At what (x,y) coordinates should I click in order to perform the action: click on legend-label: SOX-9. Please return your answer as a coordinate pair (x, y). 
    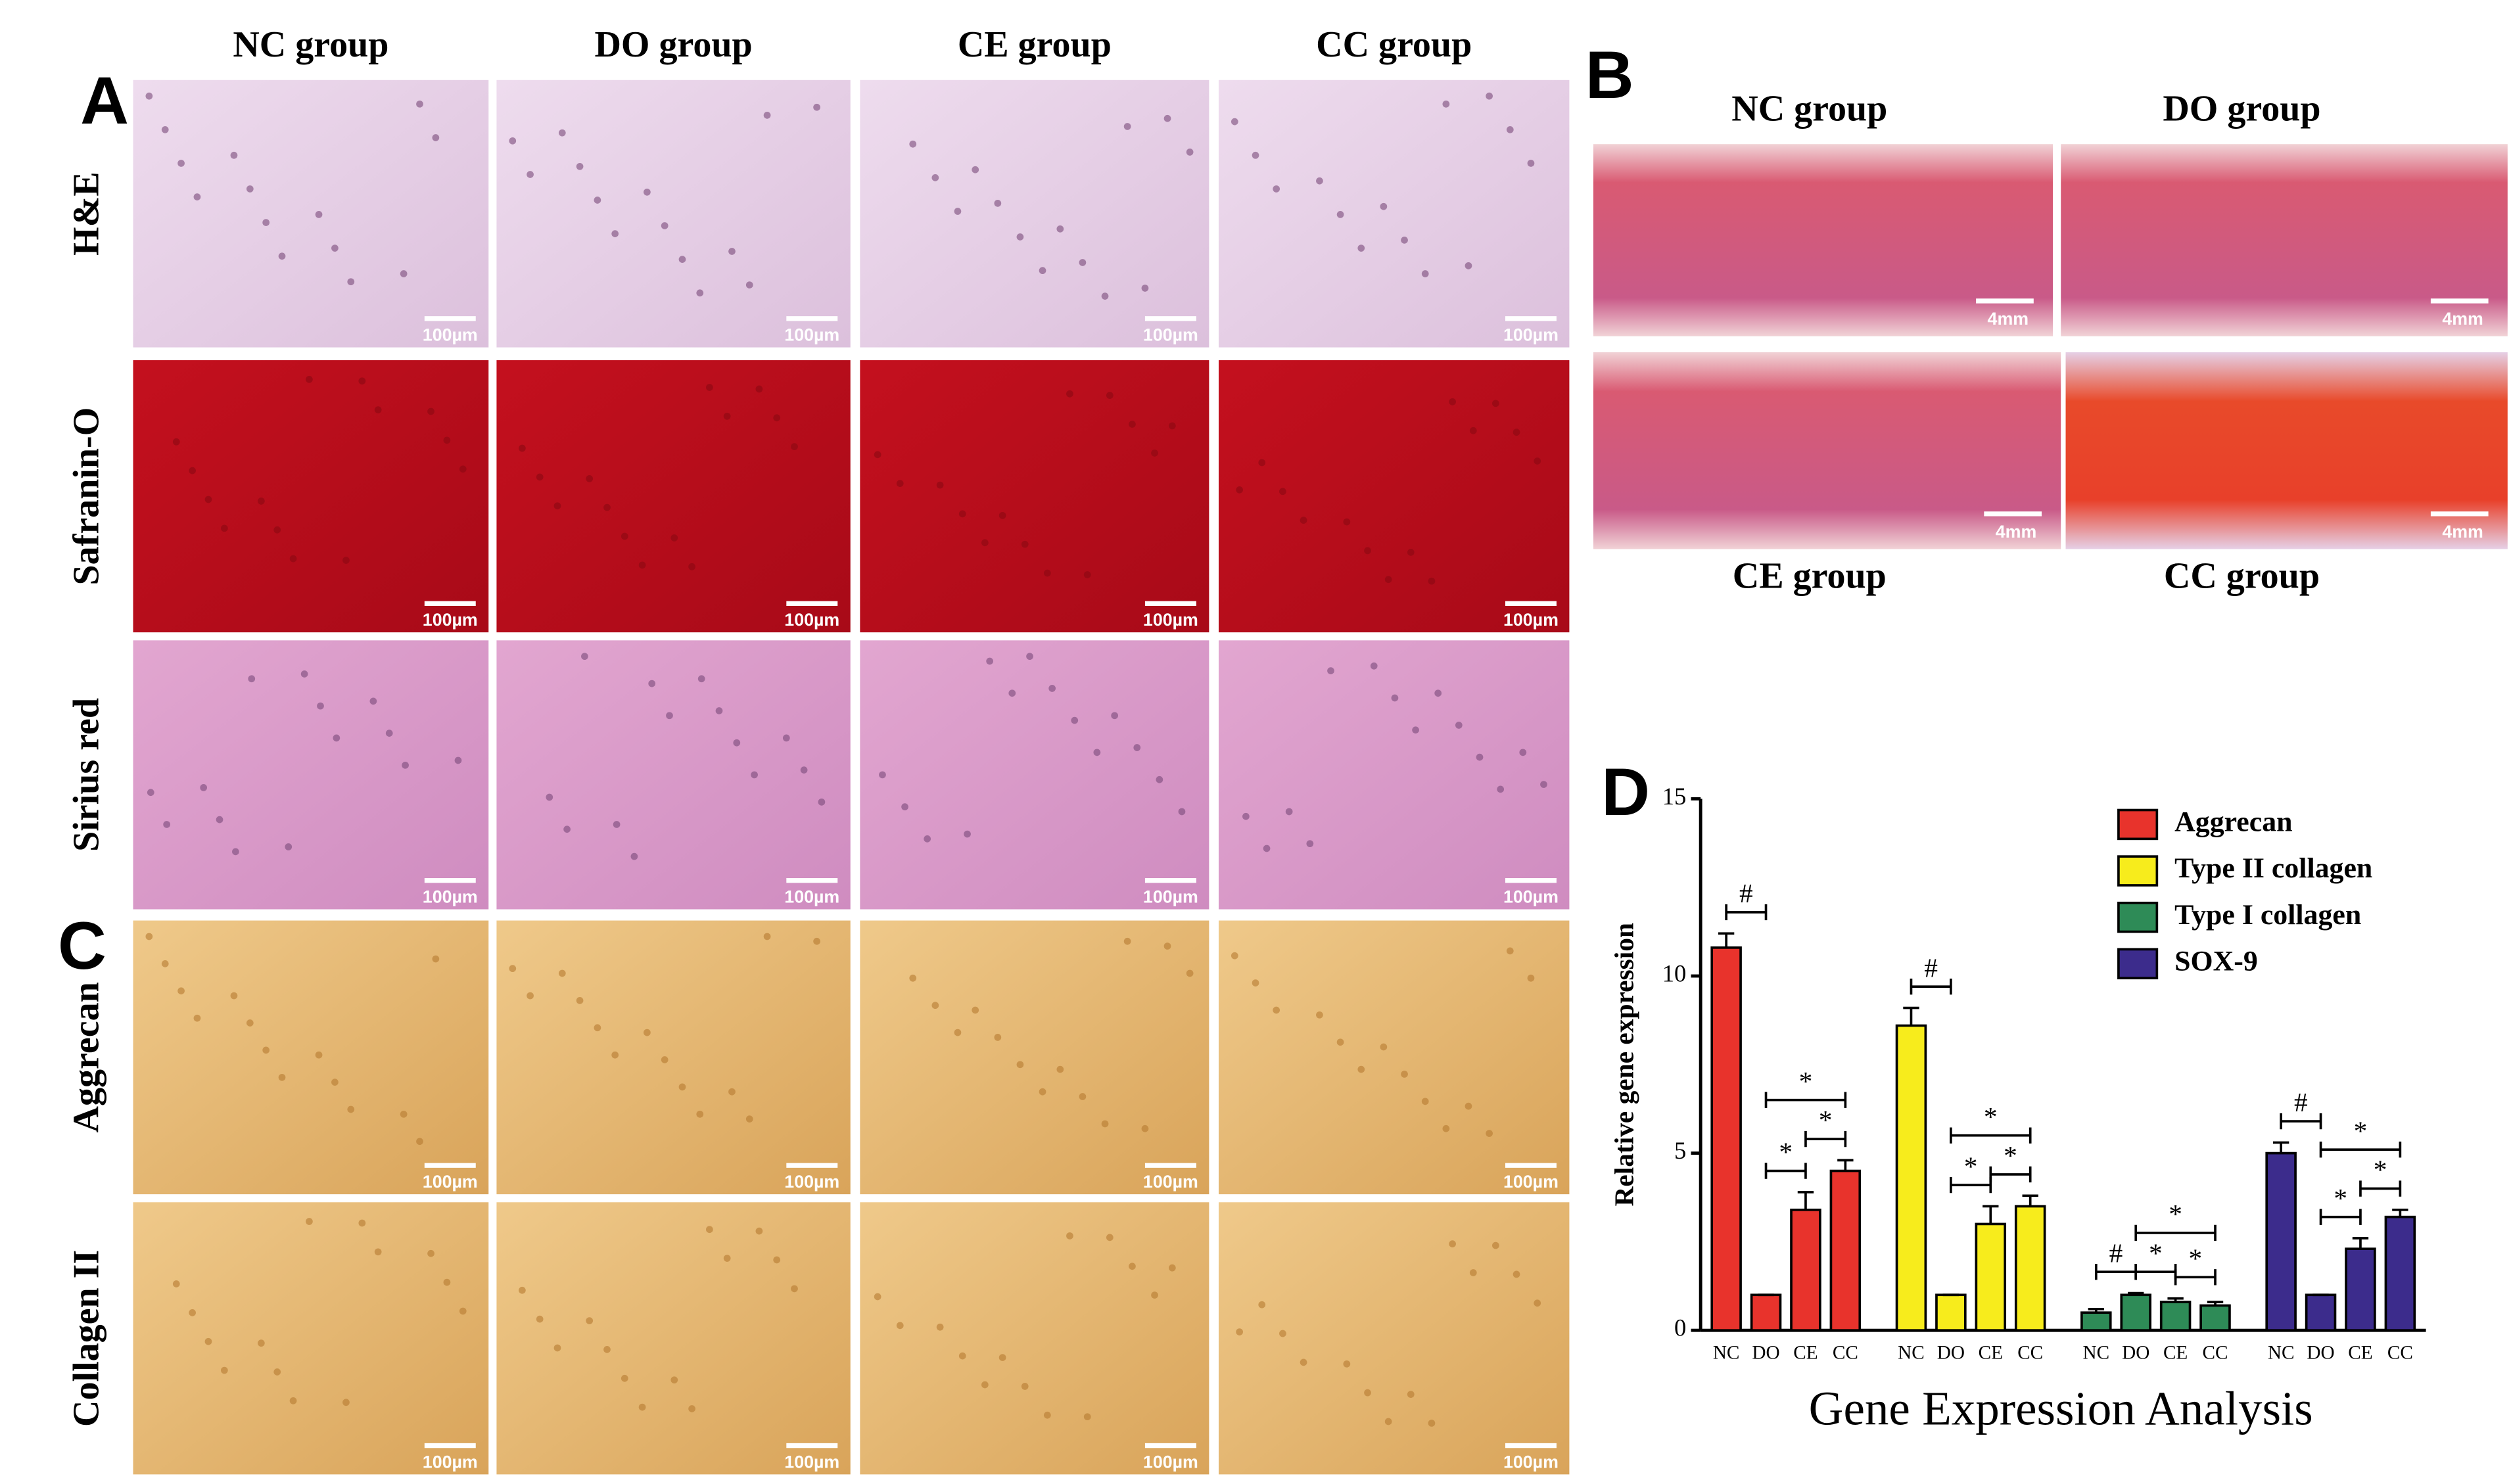
    Looking at the image, I should click on (2216, 961).